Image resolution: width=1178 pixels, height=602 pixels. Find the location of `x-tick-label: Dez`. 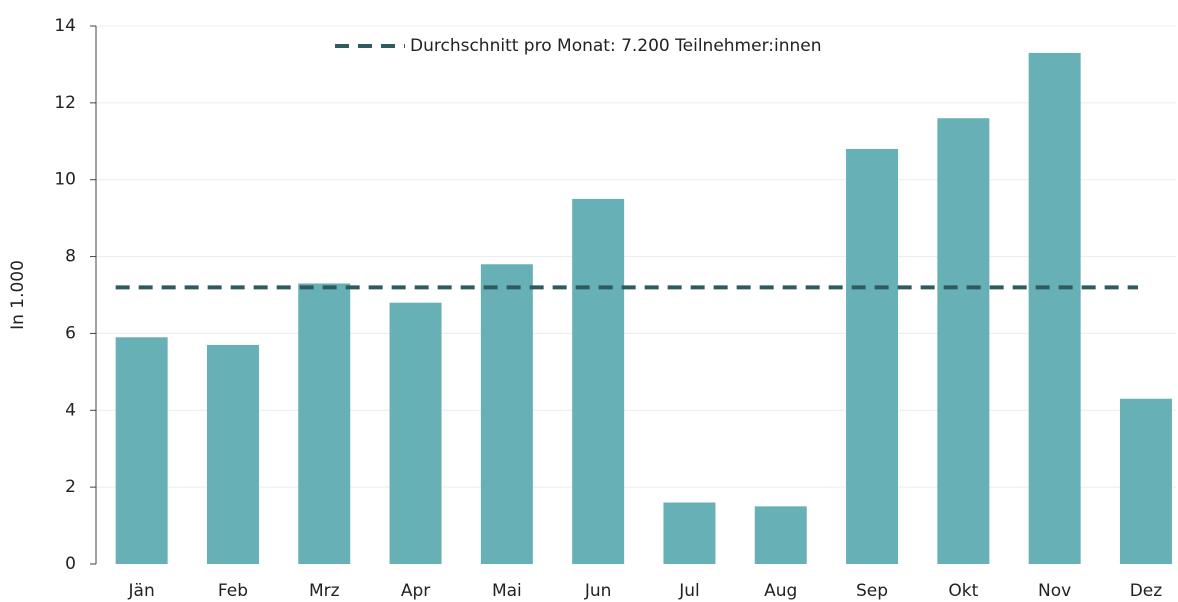

x-tick-label: Dez is located at coordinates (1146, 591).